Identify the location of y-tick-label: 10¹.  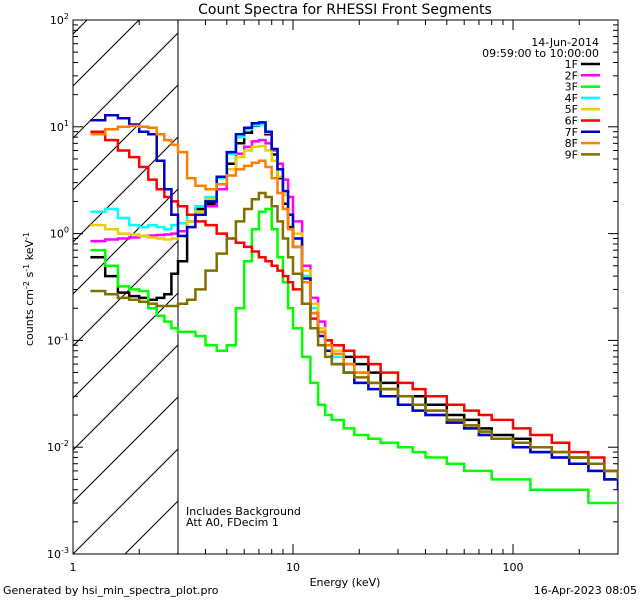
(59, 126).